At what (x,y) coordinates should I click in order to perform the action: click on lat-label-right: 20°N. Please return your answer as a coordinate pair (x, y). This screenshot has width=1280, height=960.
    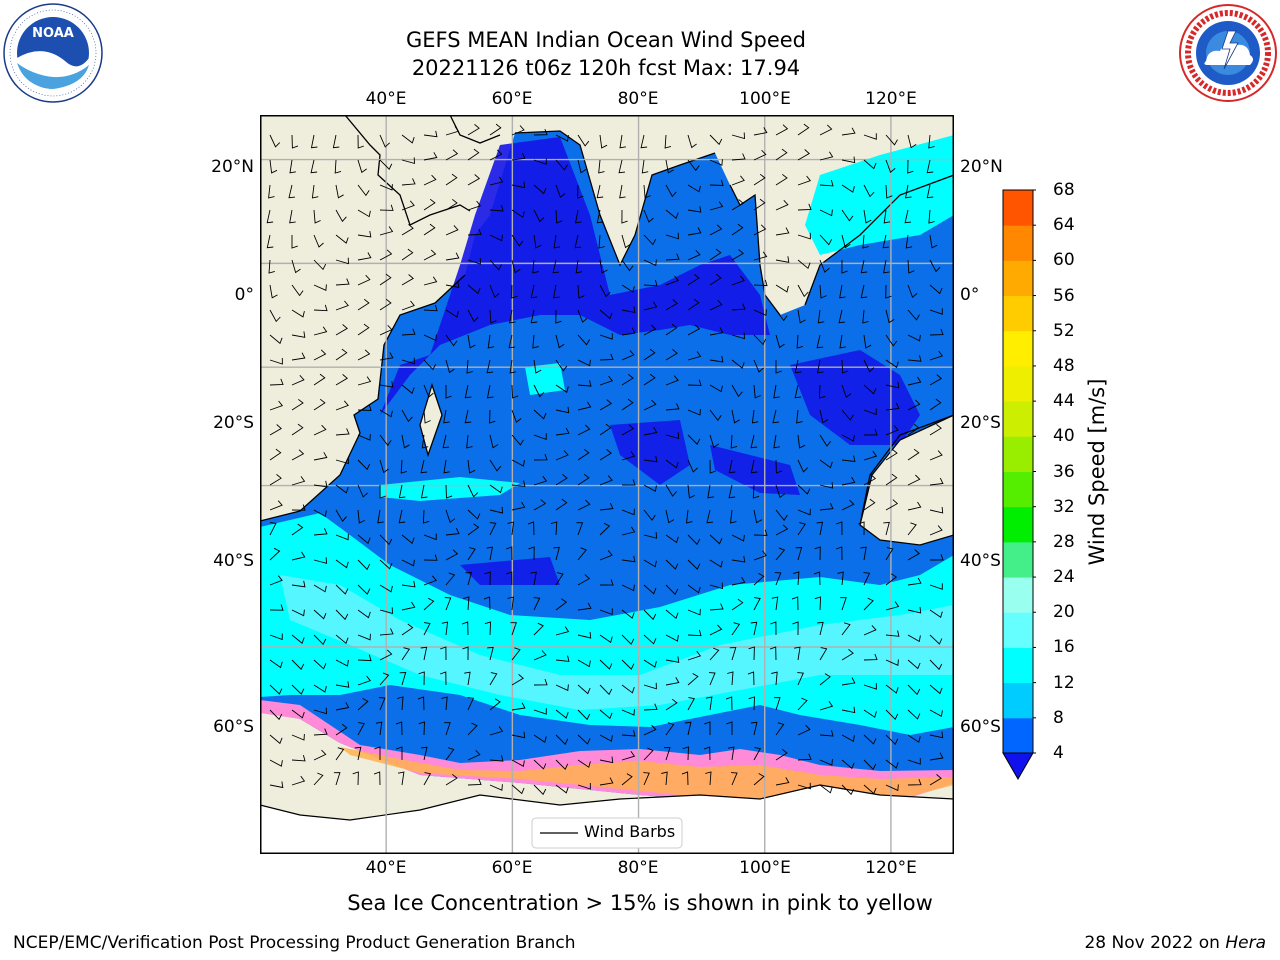
    Looking at the image, I should click on (981, 167).